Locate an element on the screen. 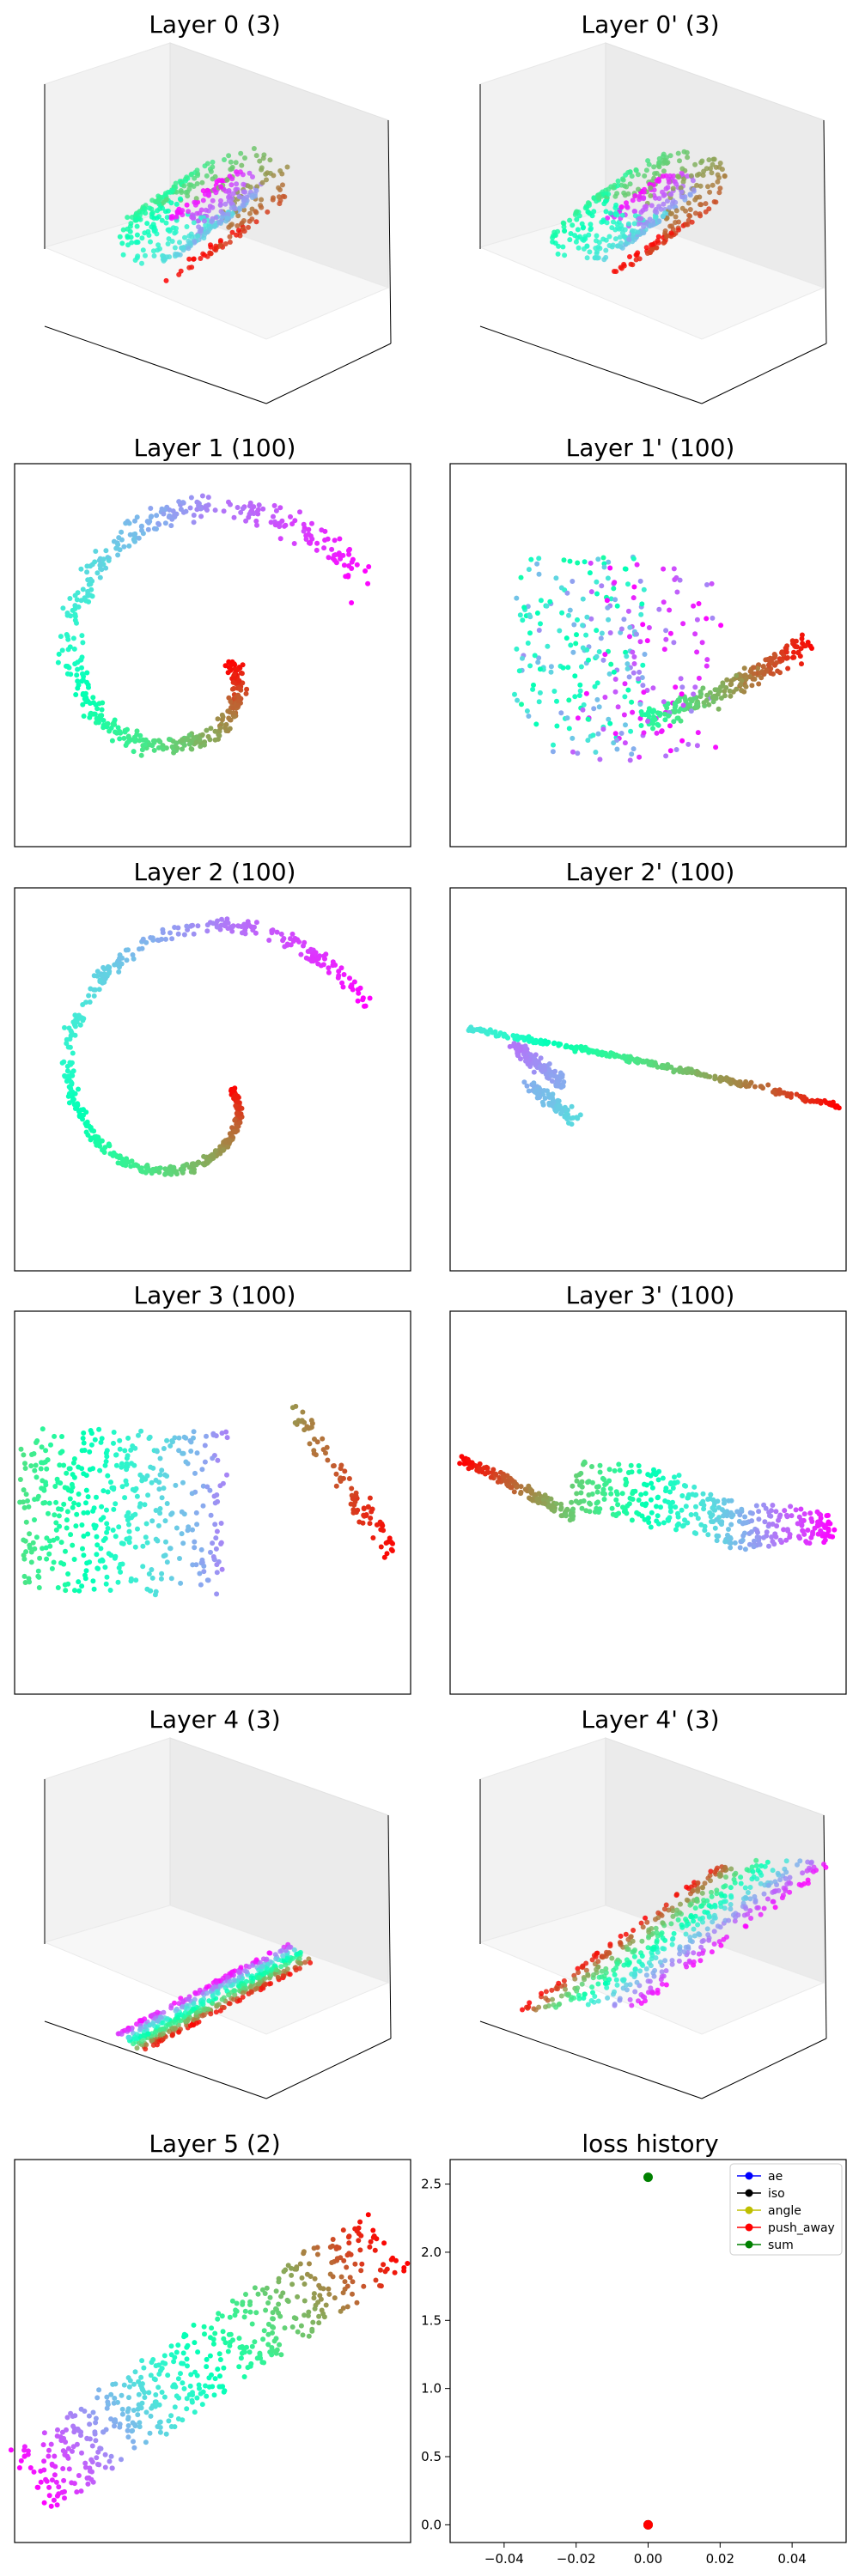 This screenshot has width=859, height=2576. panel-title-layer5: Layer 5 (2) is located at coordinates (214, 2143).